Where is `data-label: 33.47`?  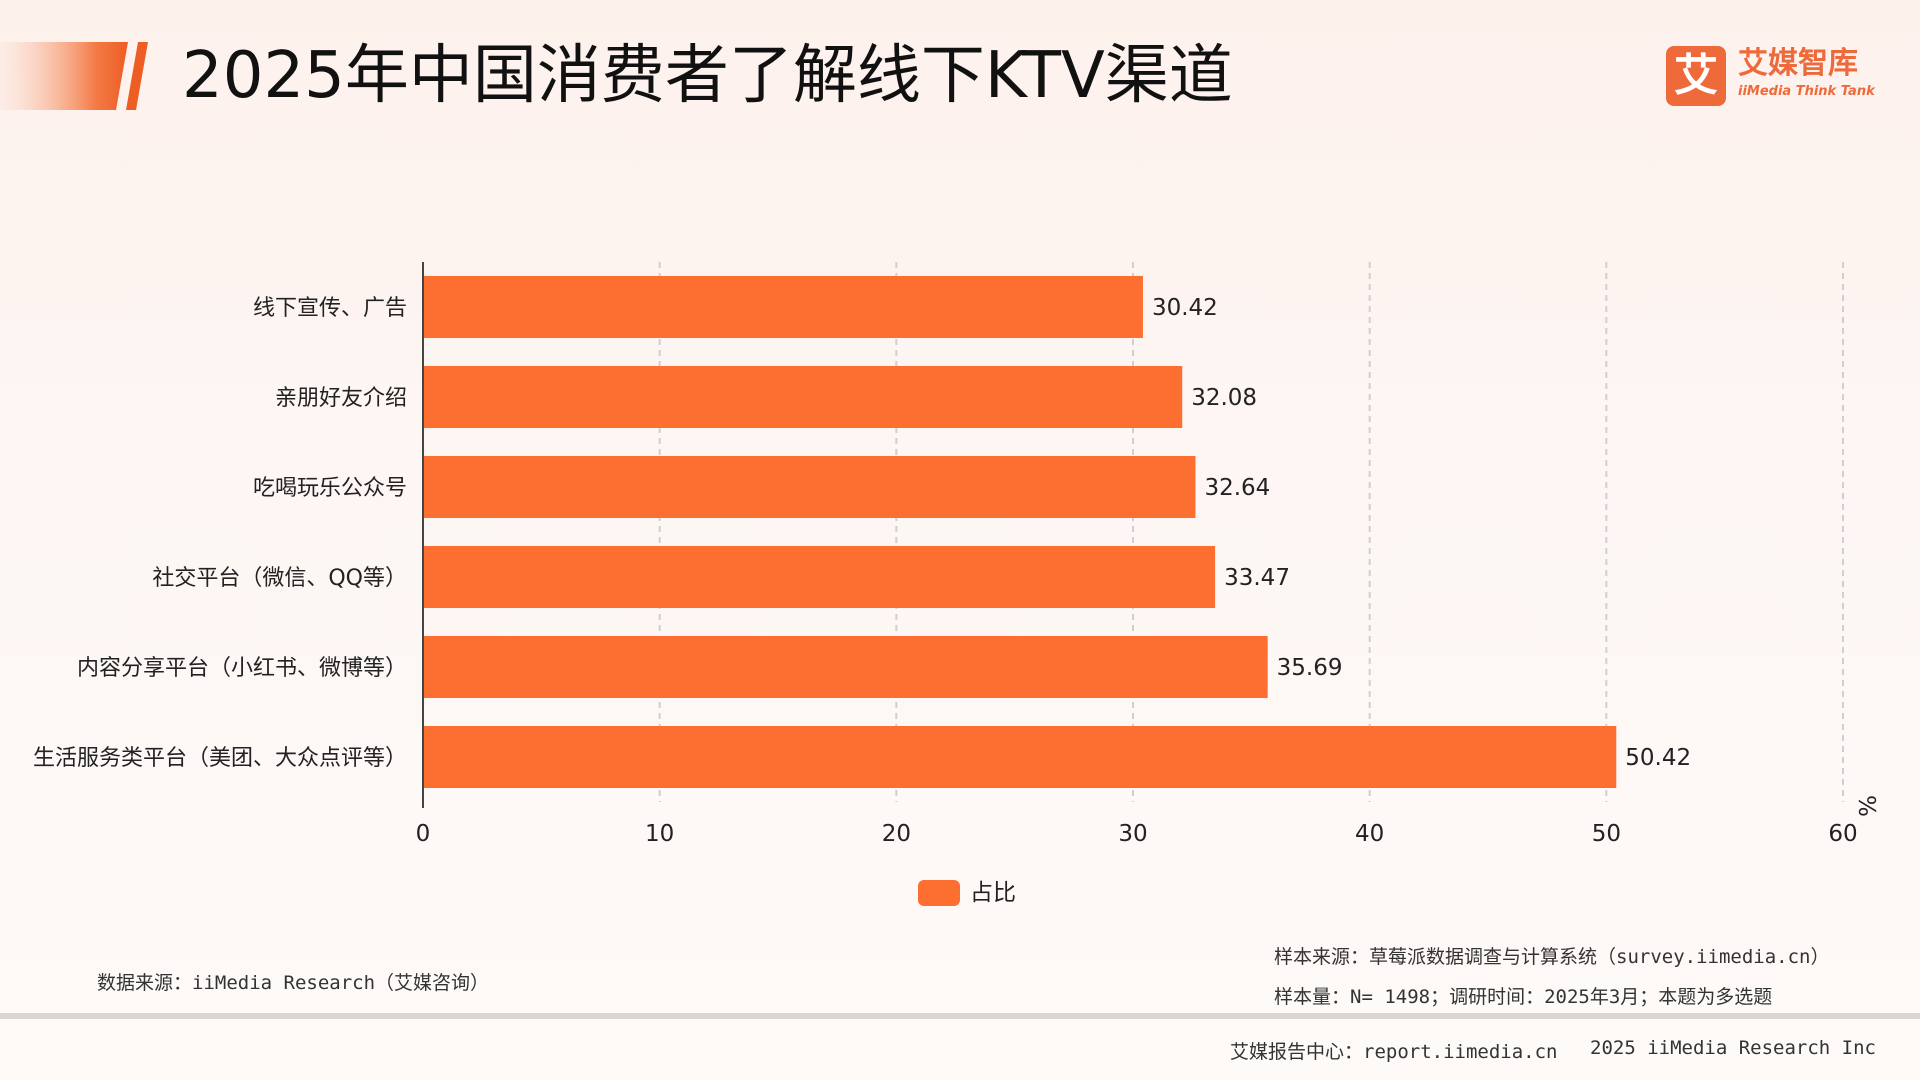 data-label: 33.47 is located at coordinates (1257, 578).